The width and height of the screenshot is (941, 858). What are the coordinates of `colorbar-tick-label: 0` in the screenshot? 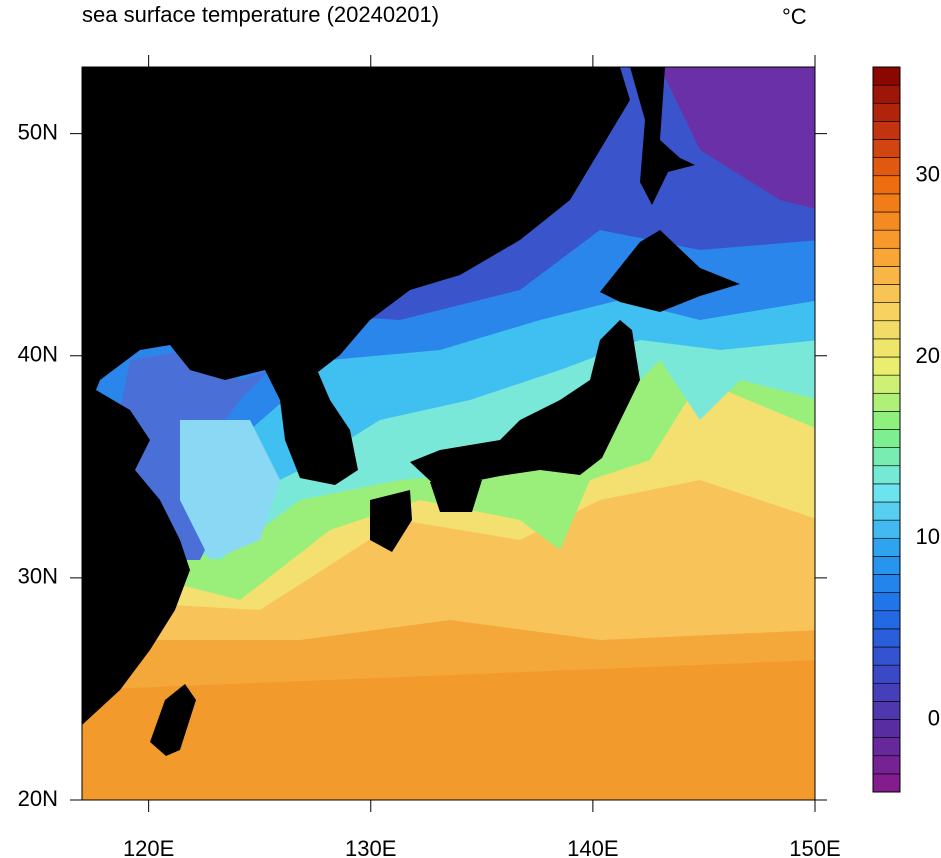 It's located at (934, 717).